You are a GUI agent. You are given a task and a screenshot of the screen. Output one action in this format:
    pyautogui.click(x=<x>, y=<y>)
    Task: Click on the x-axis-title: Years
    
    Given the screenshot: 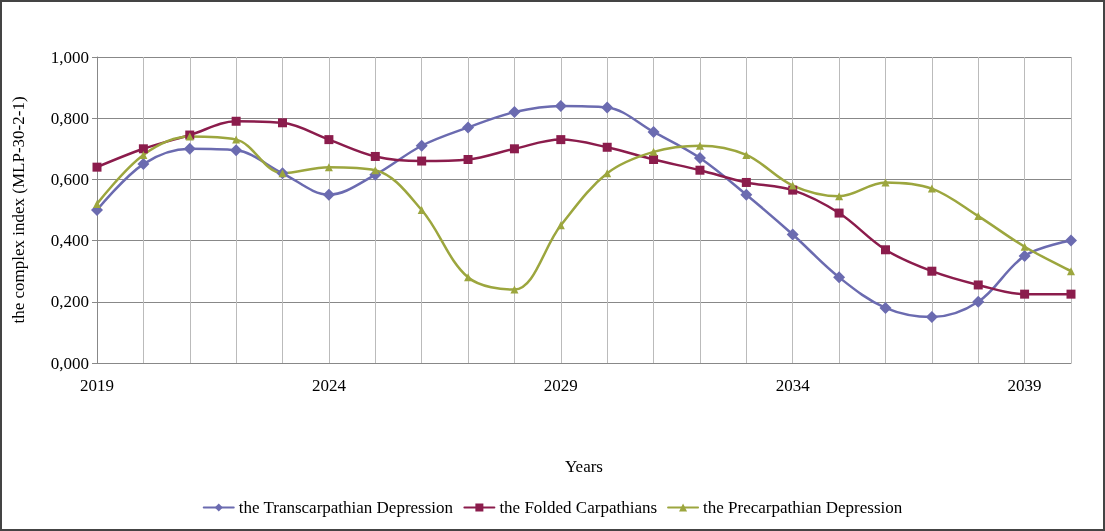 What is the action you would take?
    pyautogui.click(x=584, y=466)
    